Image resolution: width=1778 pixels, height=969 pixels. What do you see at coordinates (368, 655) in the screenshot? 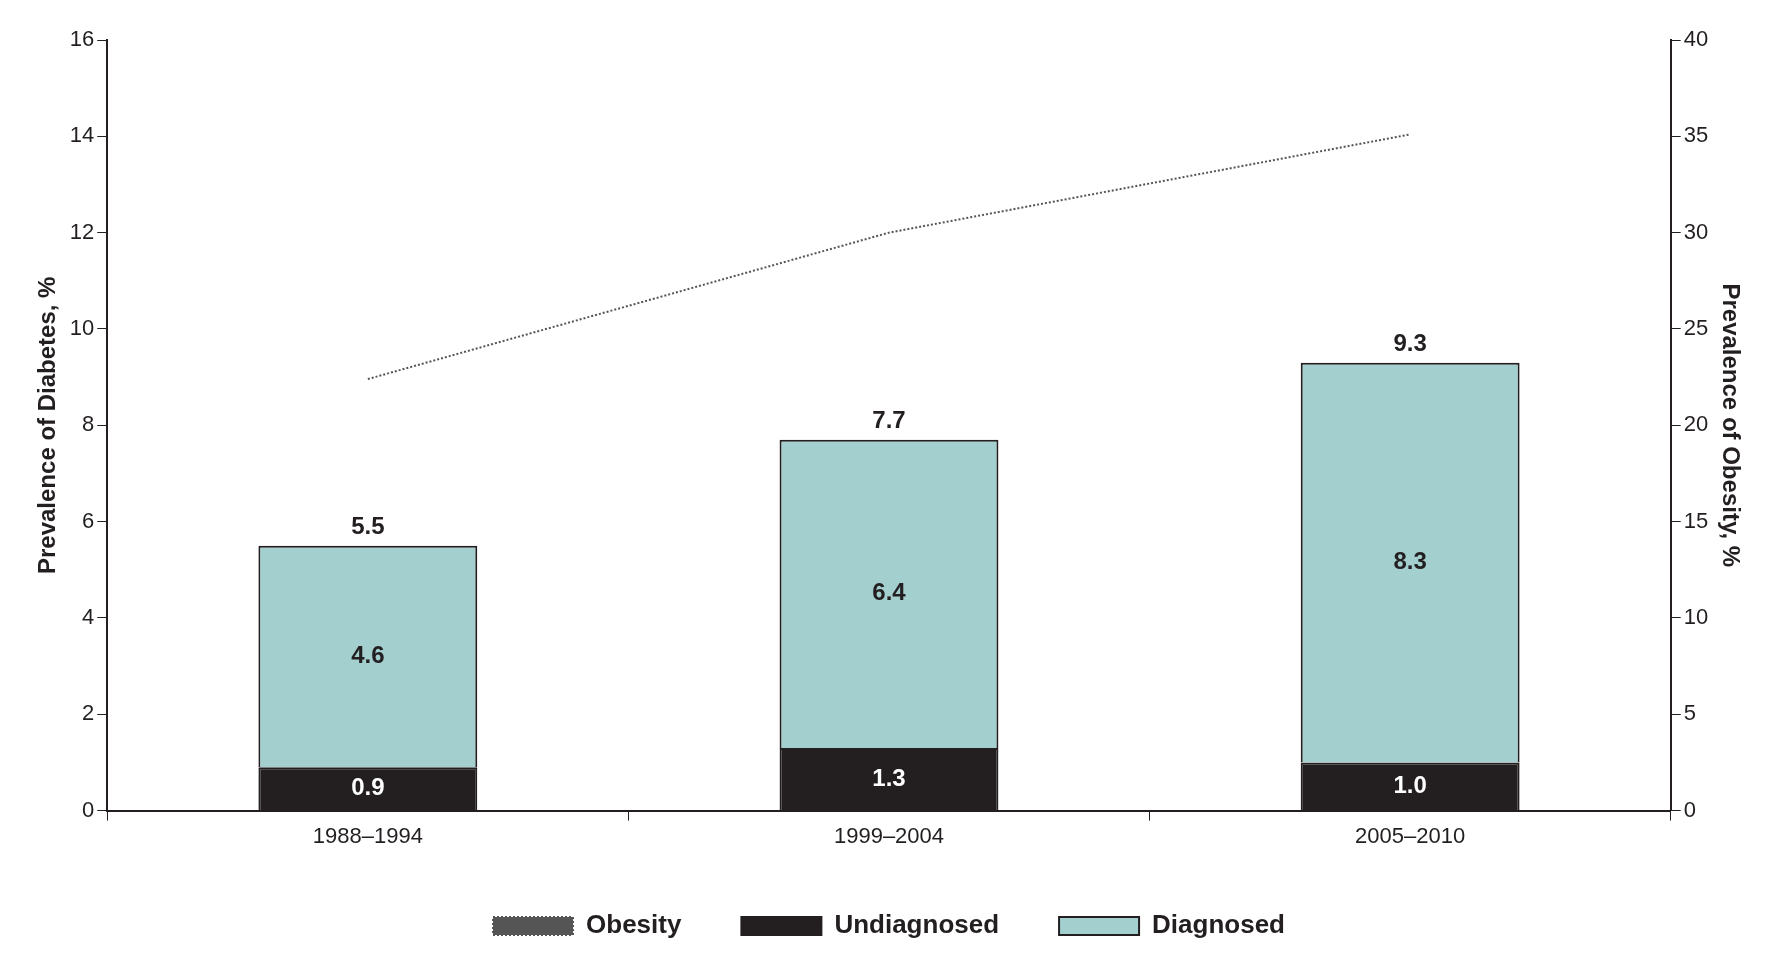
I see `data-label: 4.6` at bounding box center [368, 655].